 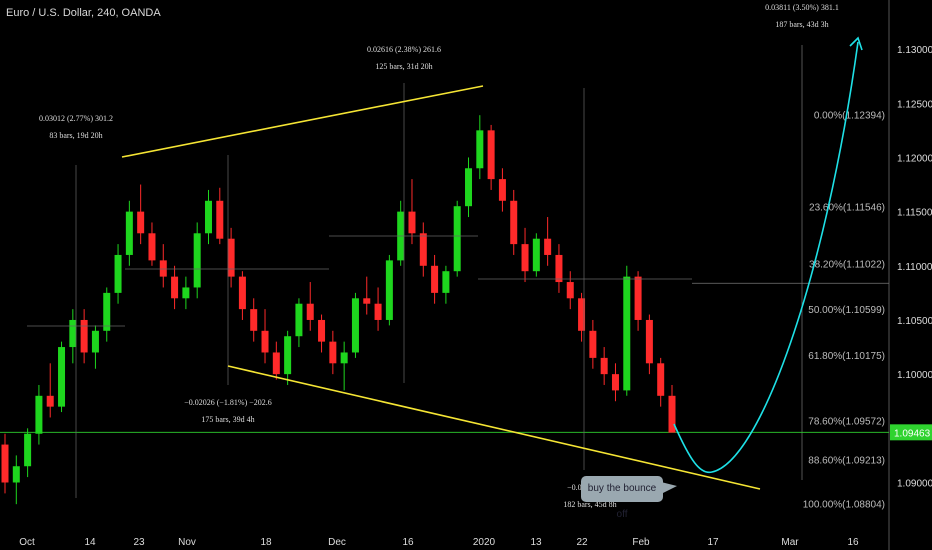 I want to click on measure-label-line1: 0.03012 (2.77%) 301.2, so click(x=76, y=118).